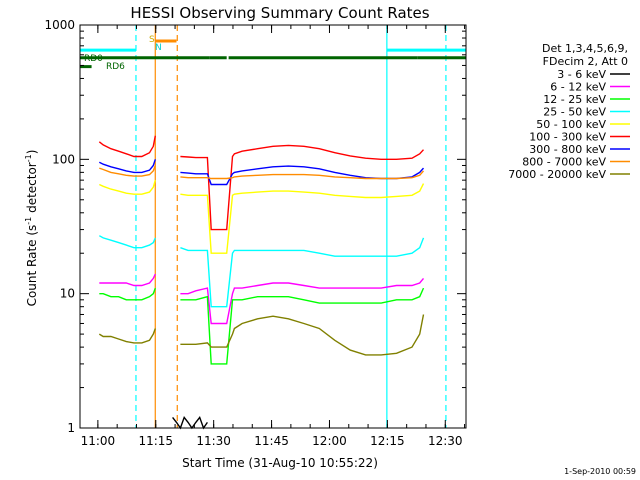 This screenshot has height=480, width=640. Describe the element at coordinates (59, 25) in the screenshot. I see `y-tick-label: 1000` at that location.